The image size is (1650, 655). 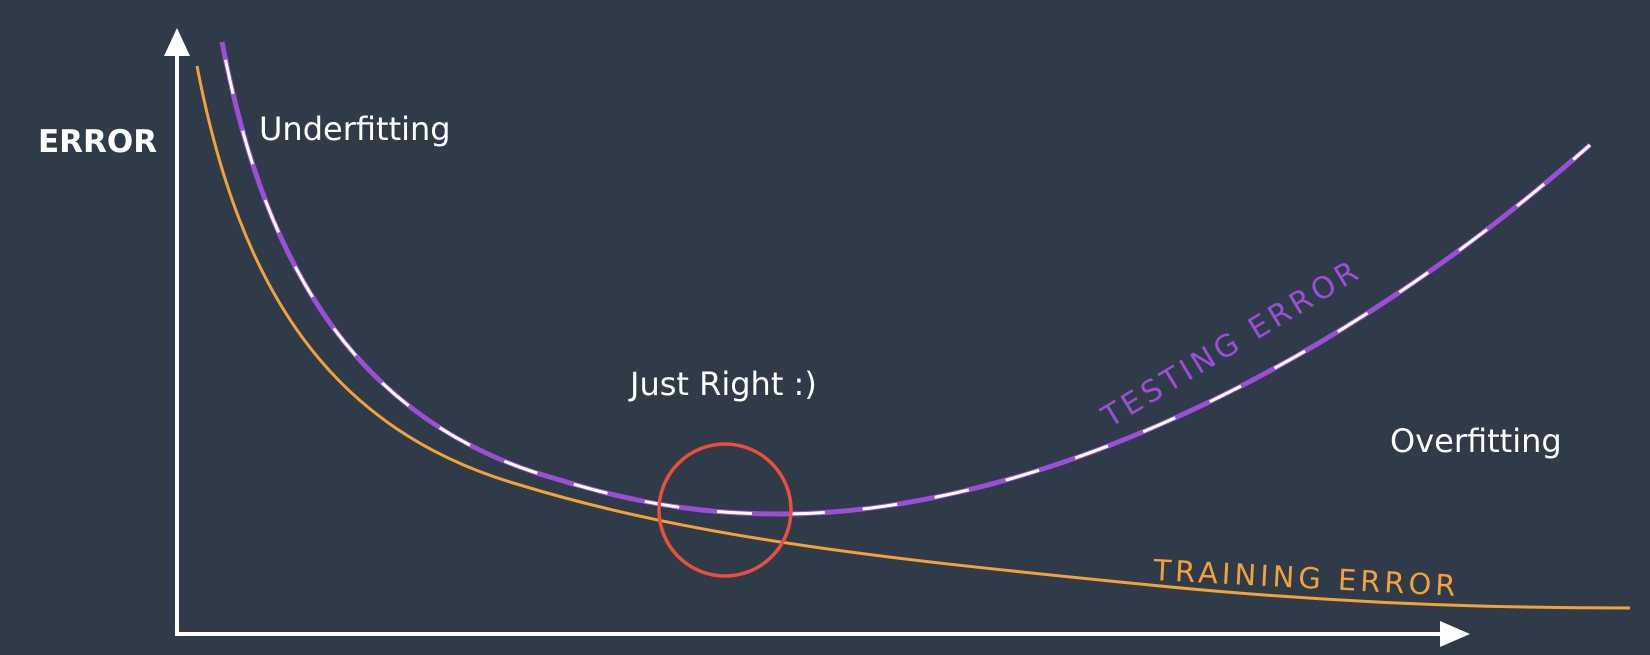 What do you see at coordinates (725, 510) in the screenshot?
I see `just-right-highlight-circle` at bounding box center [725, 510].